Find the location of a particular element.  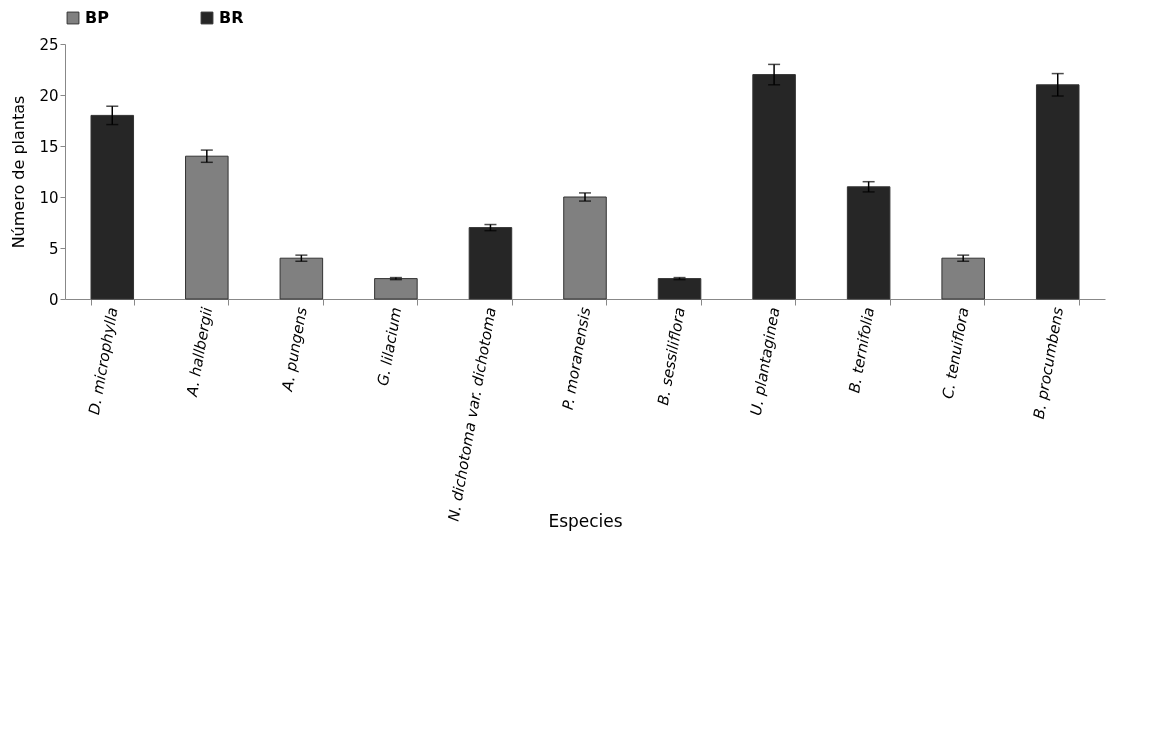

y-tick-label: 20 is located at coordinates (49, 95).